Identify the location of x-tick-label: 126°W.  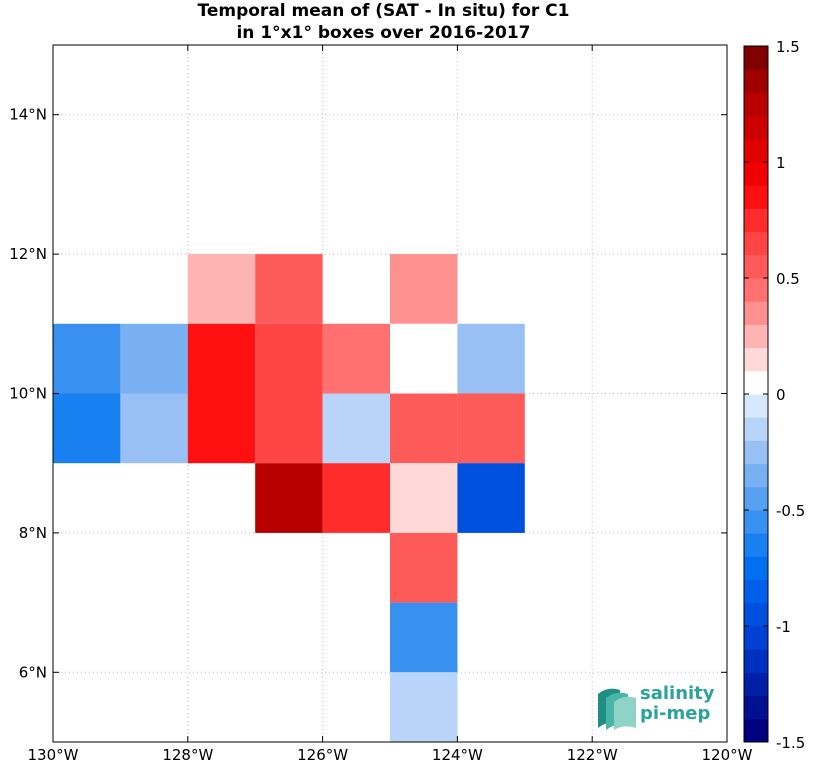
(322, 754).